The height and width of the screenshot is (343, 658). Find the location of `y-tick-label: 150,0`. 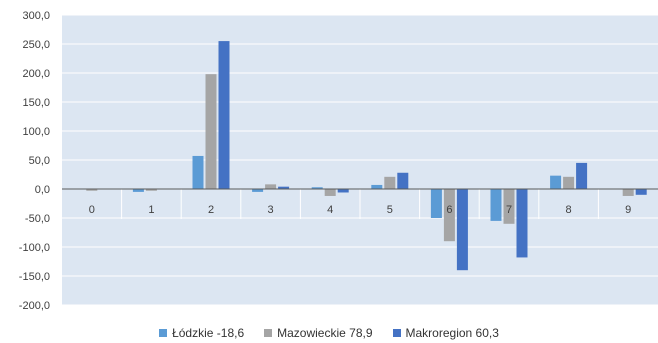

y-tick-label: 150,0 is located at coordinates (36, 103).